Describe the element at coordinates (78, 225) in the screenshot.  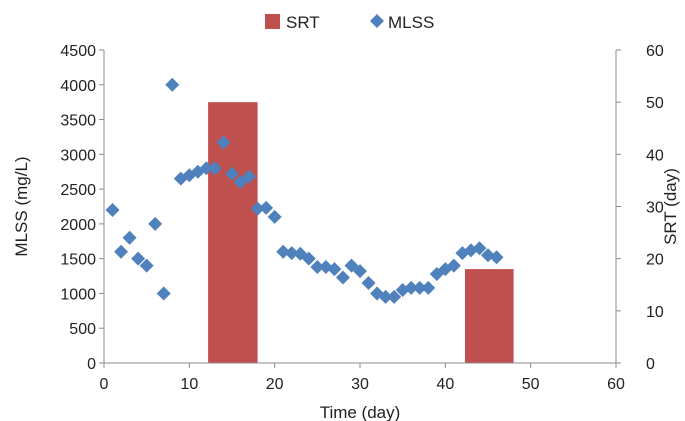
I see `y-left-tick-label: 2000` at that location.